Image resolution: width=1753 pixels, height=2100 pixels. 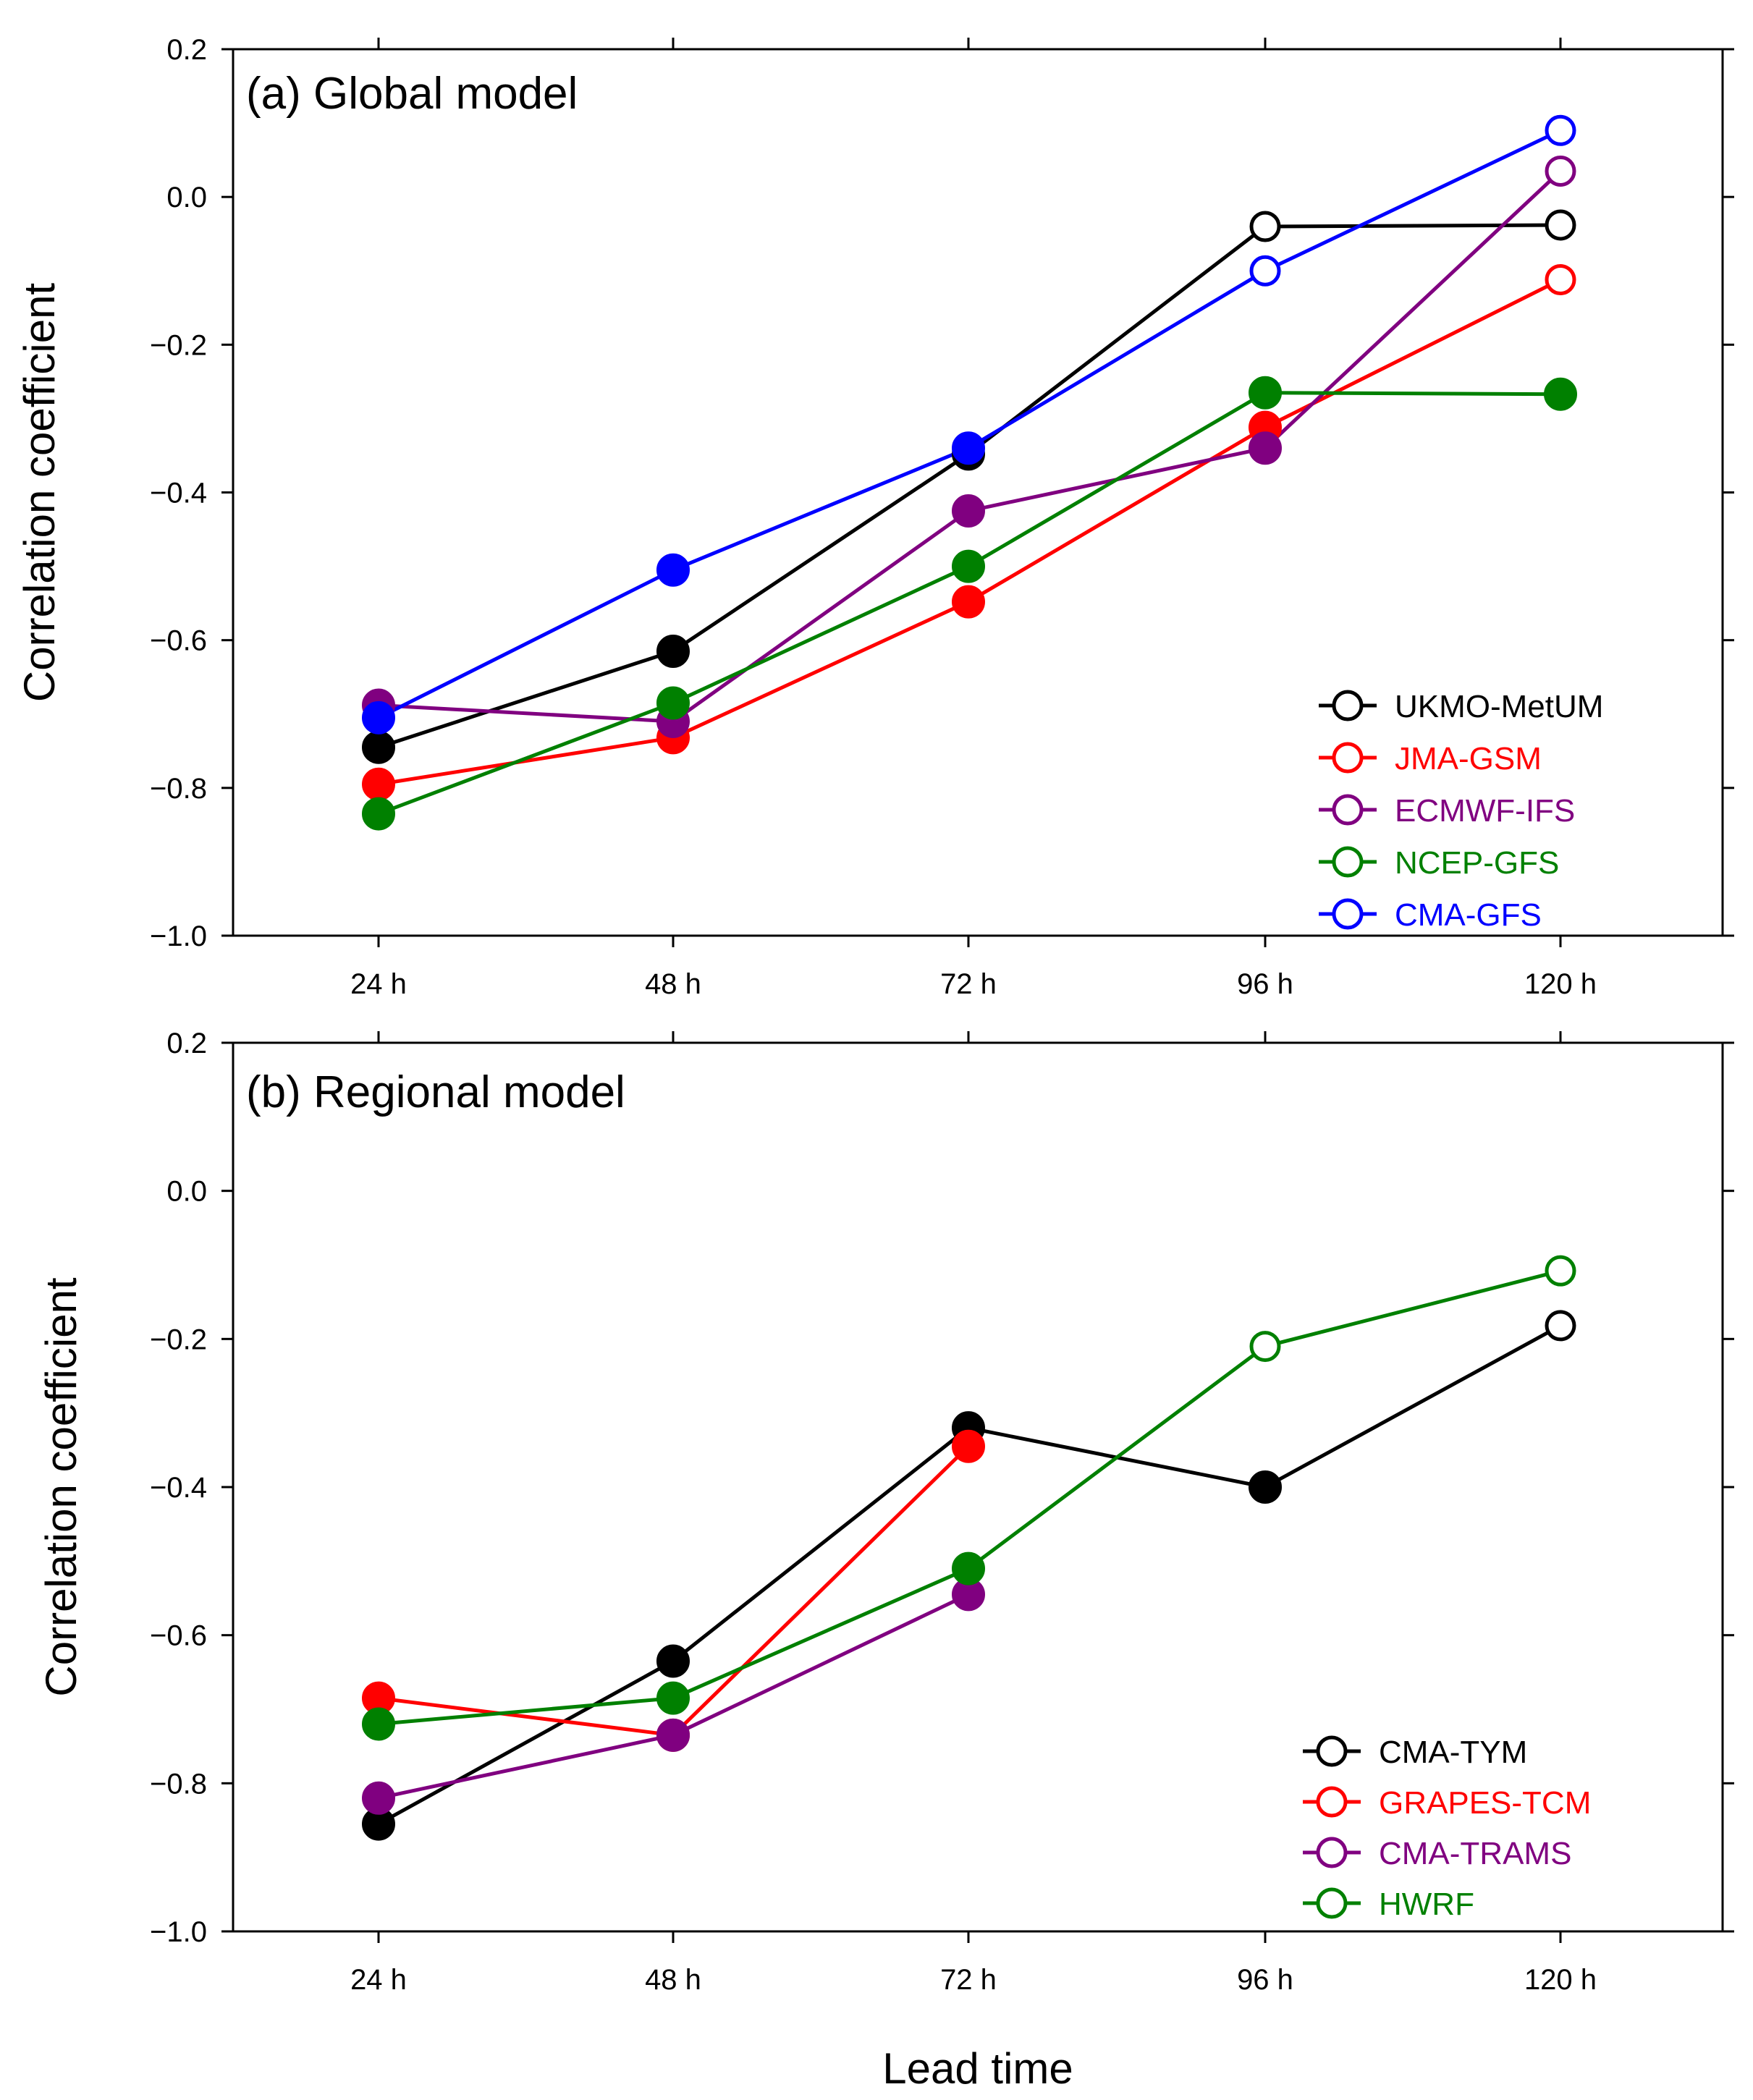 What do you see at coordinates (969, 1497) in the screenshot?
I see `series-line` at bounding box center [969, 1497].